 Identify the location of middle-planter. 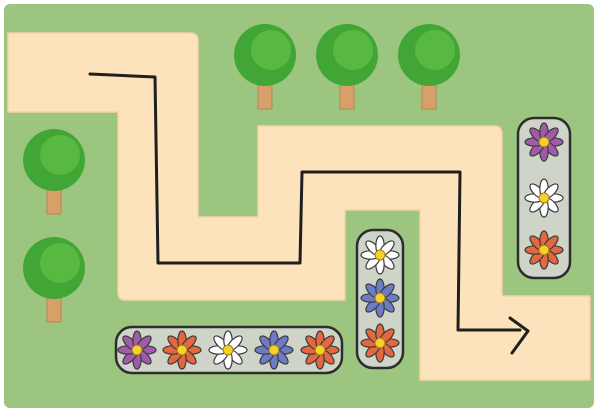
(380, 299).